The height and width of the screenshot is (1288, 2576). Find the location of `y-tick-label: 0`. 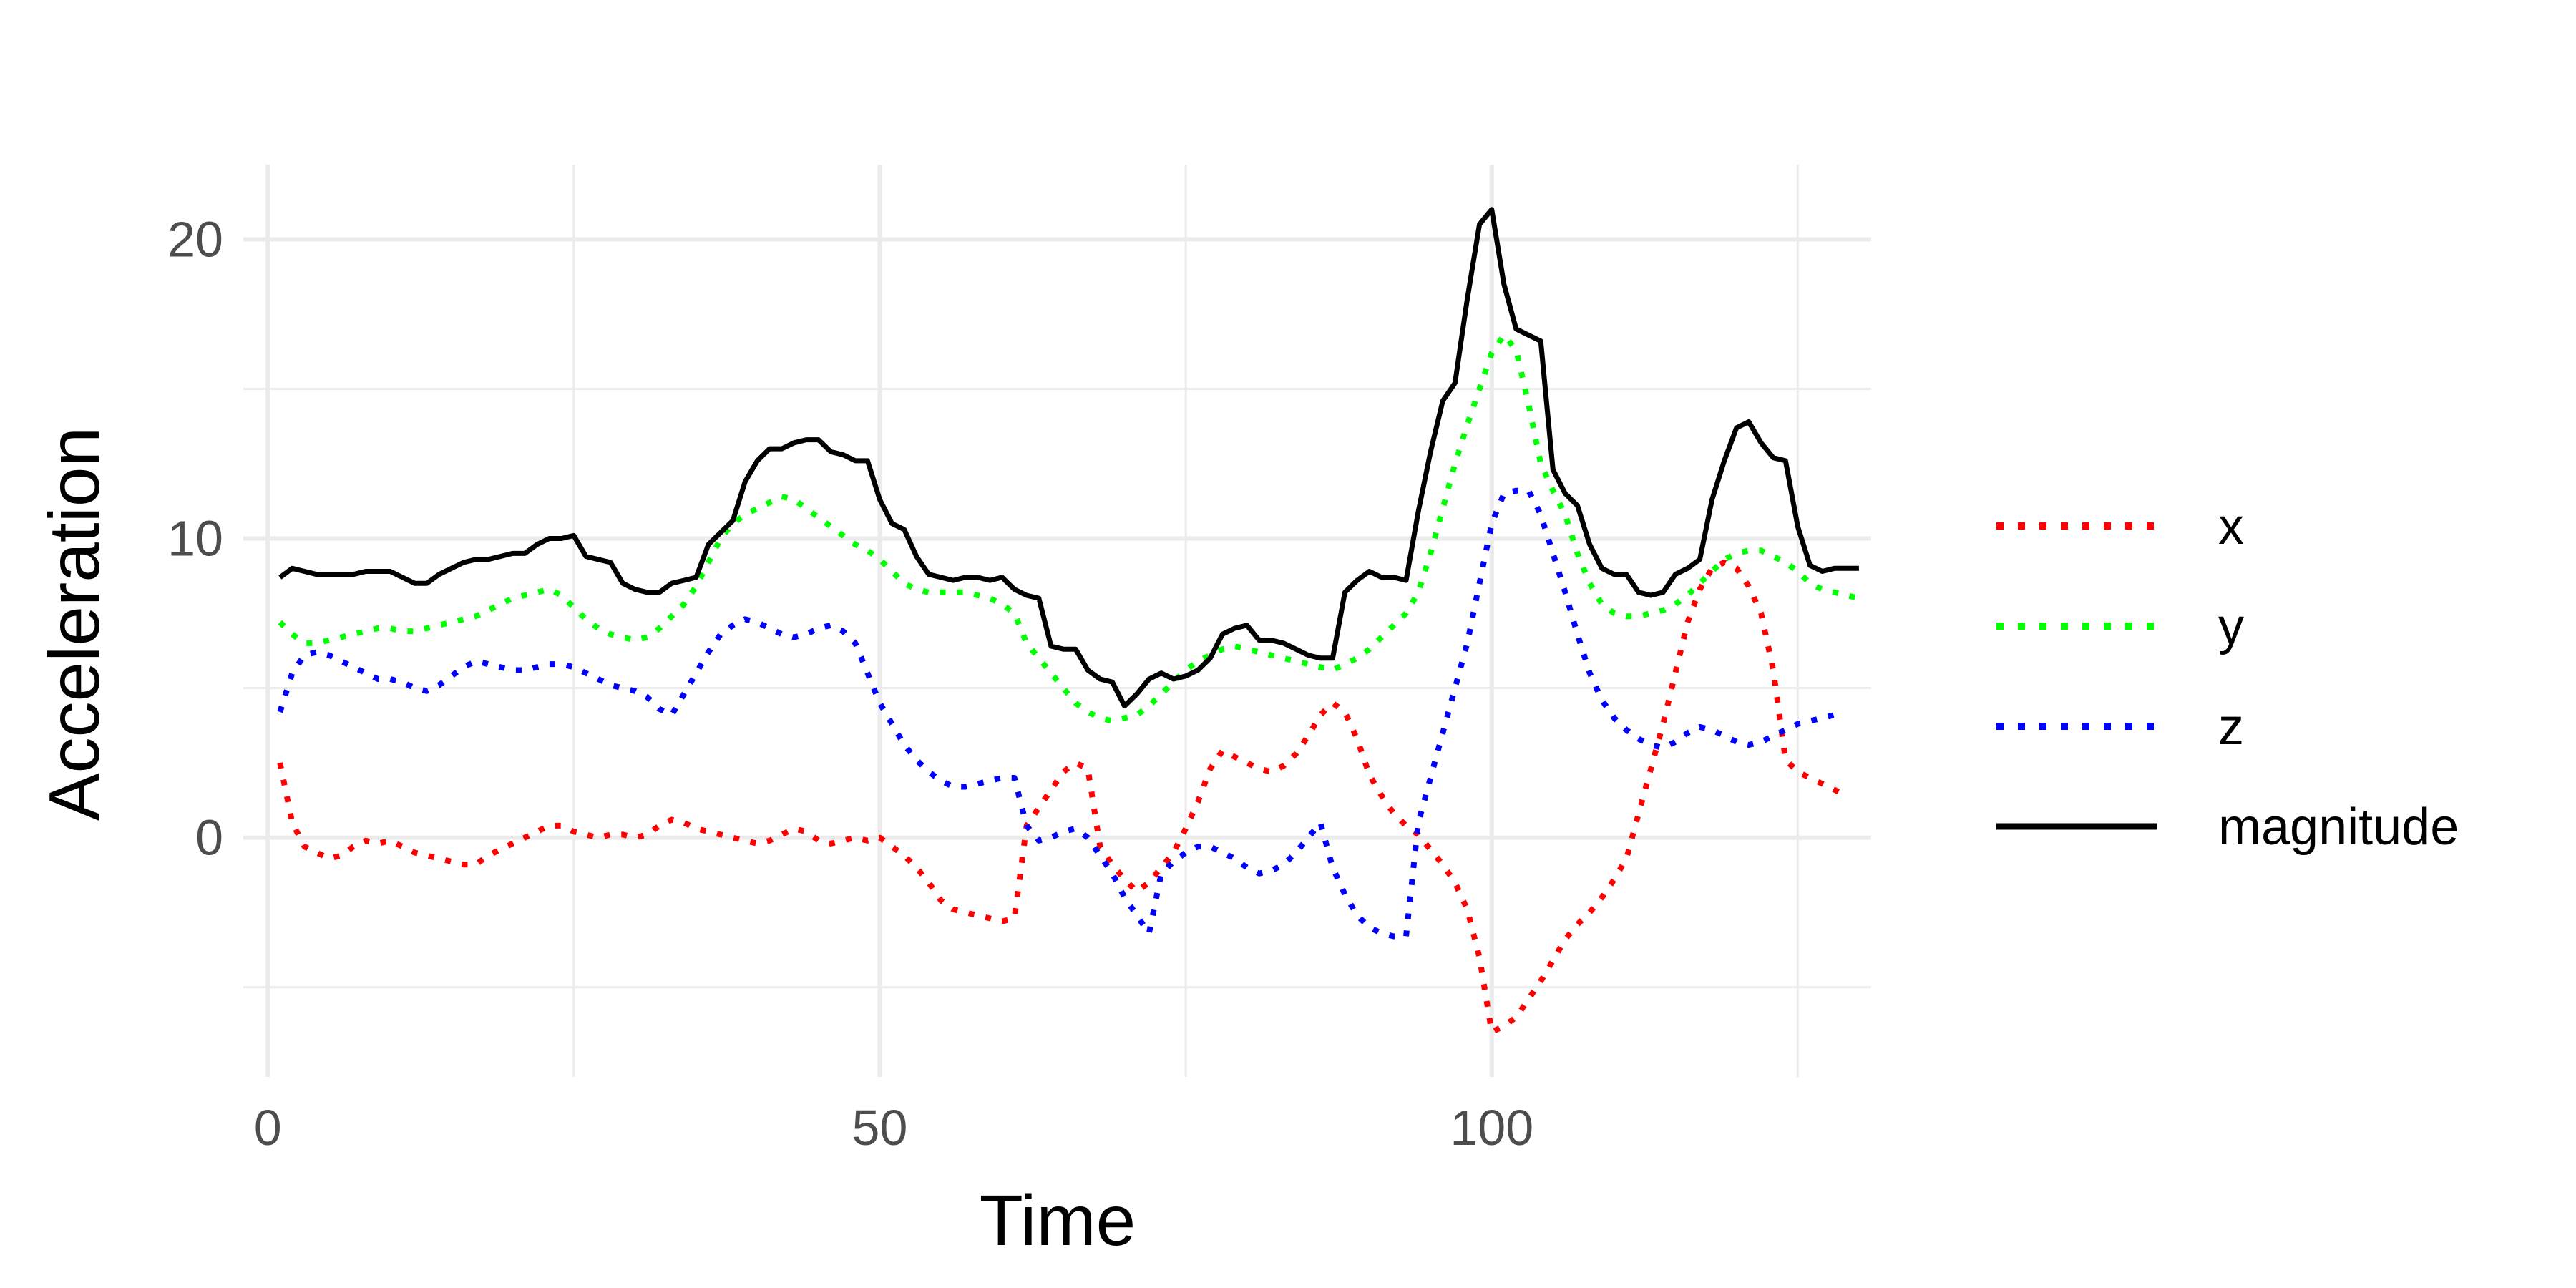

y-tick-label: 0 is located at coordinates (209, 838).